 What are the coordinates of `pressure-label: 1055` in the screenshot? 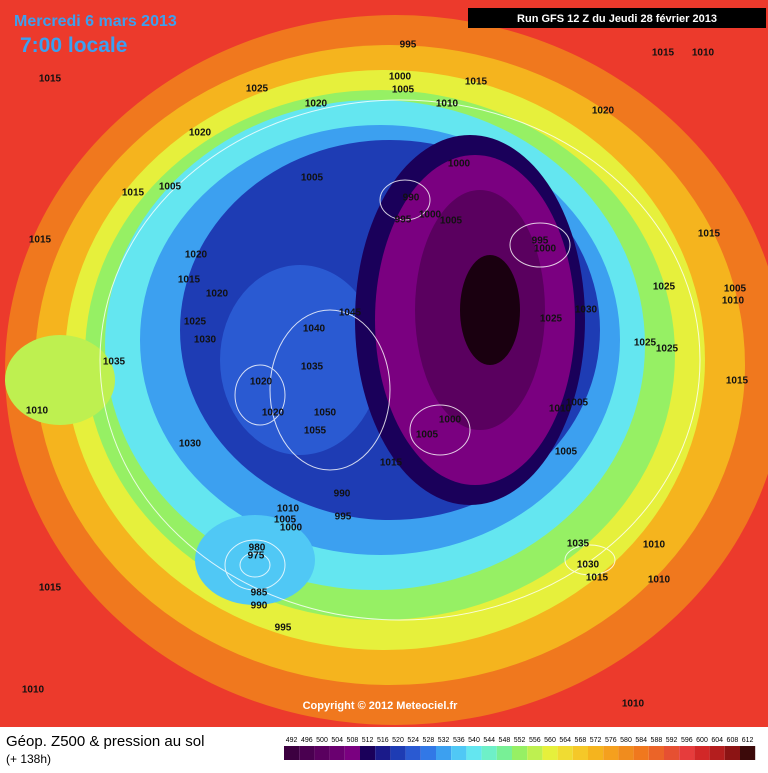 It's located at (315, 431).